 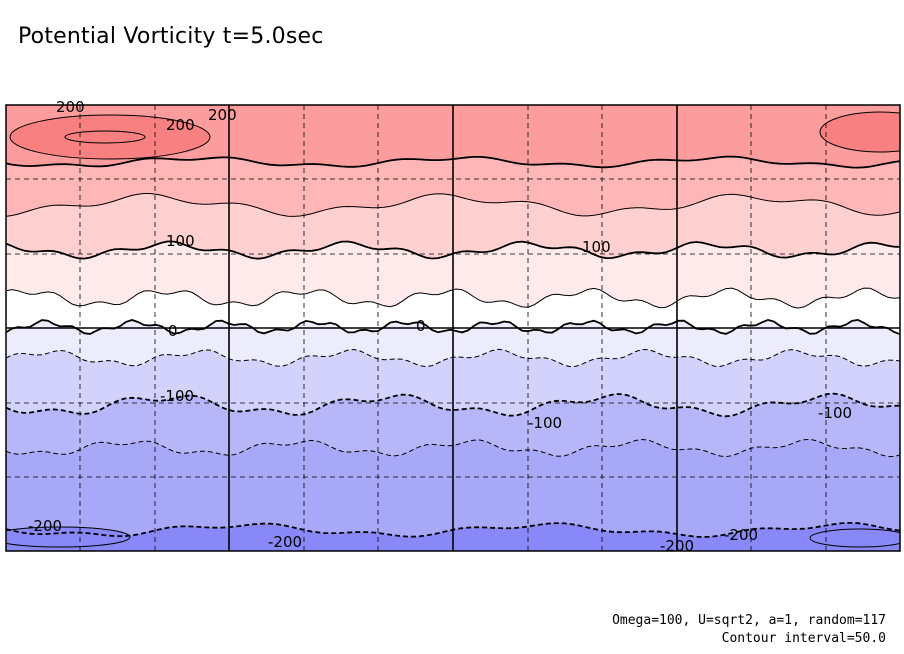 What do you see at coordinates (859, 132) in the screenshot?
I see `pv-maximum-core-right` at bounding box center [859, 132].